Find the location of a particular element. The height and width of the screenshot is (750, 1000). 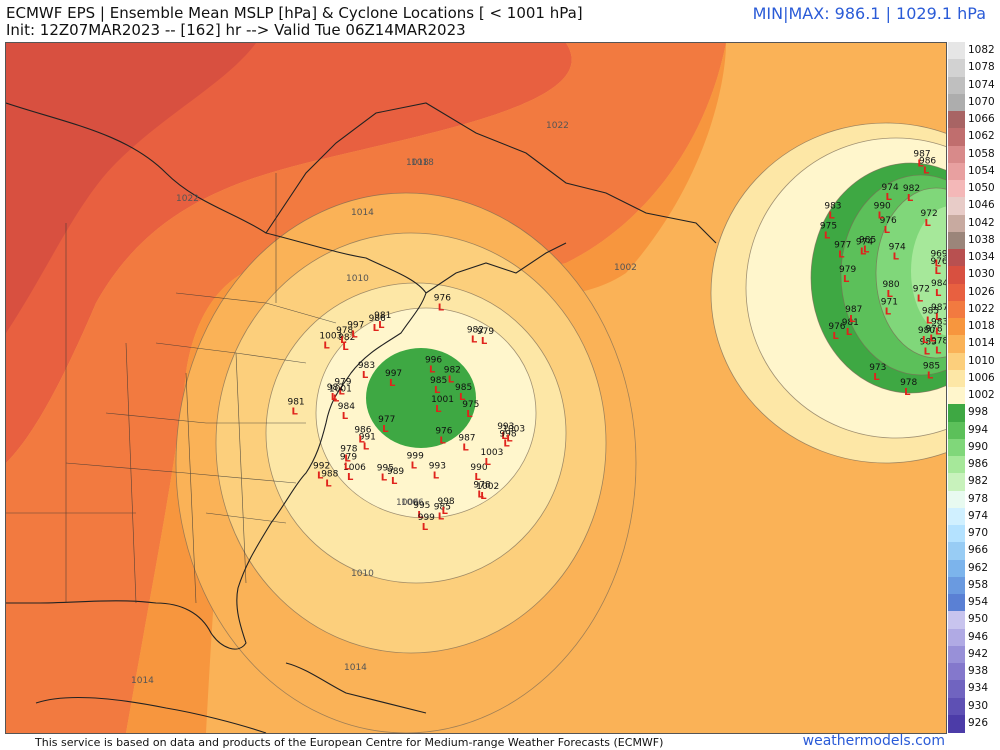

isobar-label: 1010 is located at coordinates (357, 279).